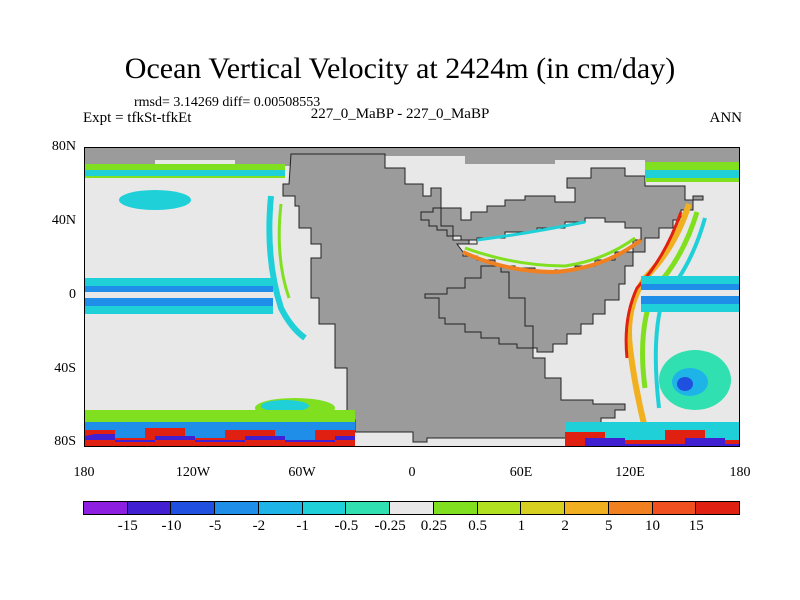 Image resolution: width=800 pixels, height=600 pixels. Describe the element at coordinates (412, 472) in the screenshot. I see `x-tick-0: 0` at that location.